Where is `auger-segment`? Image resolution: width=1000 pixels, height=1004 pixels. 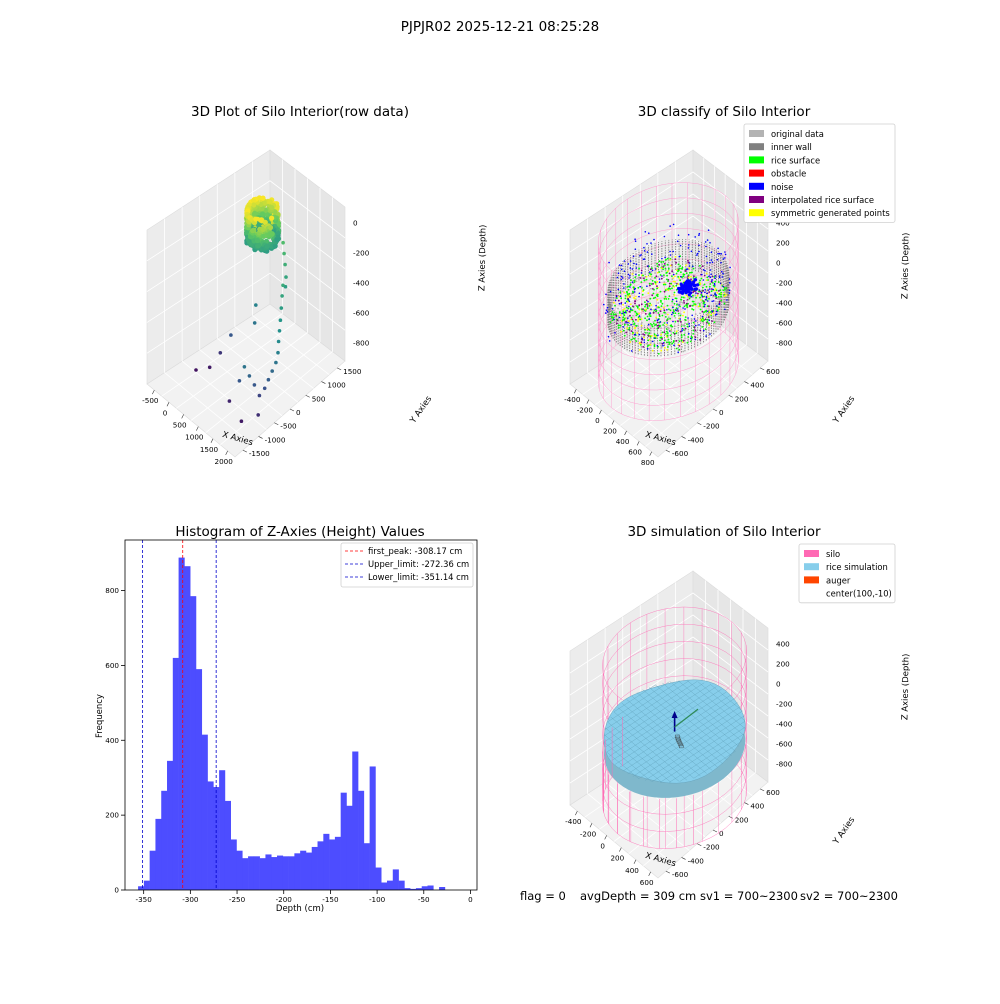
auger-segment is located at coordinates (678, 738).